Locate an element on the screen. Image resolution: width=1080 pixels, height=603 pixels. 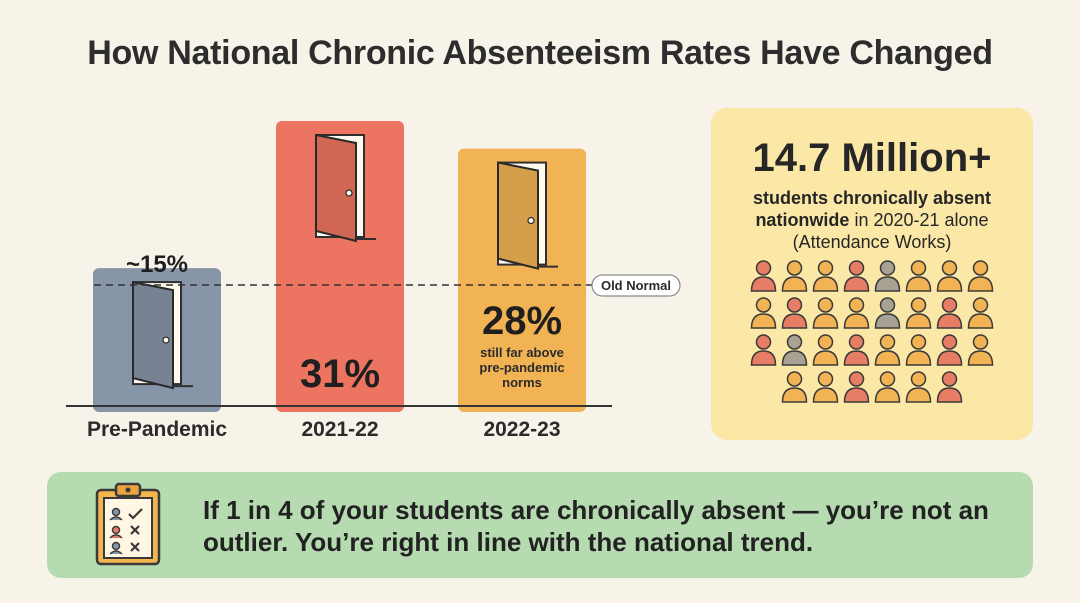
annotation-line-2: pre-pandemic is located at coordinates (521, 367).